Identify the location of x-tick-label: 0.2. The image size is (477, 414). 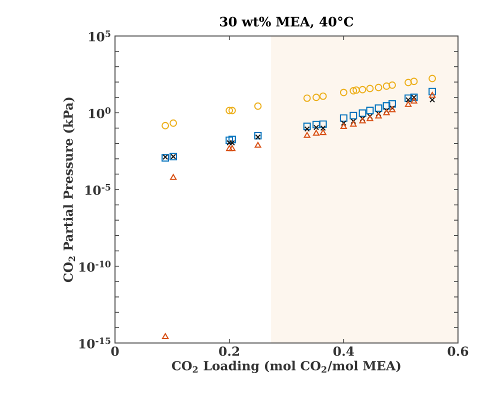
(229, 351).